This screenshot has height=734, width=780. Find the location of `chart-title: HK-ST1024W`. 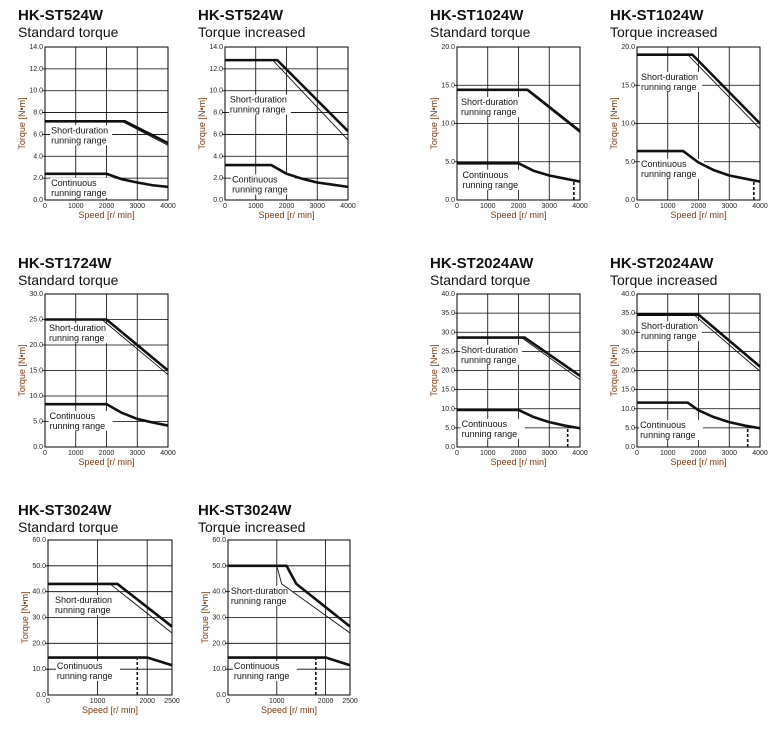

chart-title: HK-ST1024W is located at coordinates (657, 15).